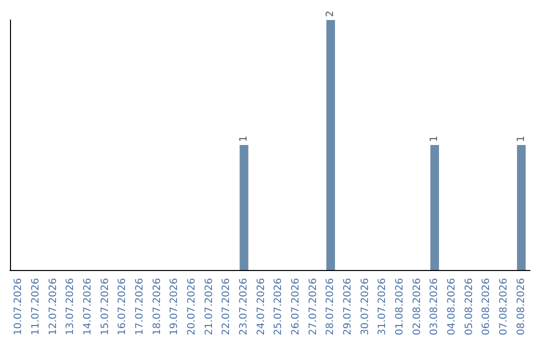 This screenshot has width=540, height=340. What do you see at coordinates (452, 307) in the screenshot?
I see `x-tick-label: 04.08.2026` at bounding box center [452, 307].